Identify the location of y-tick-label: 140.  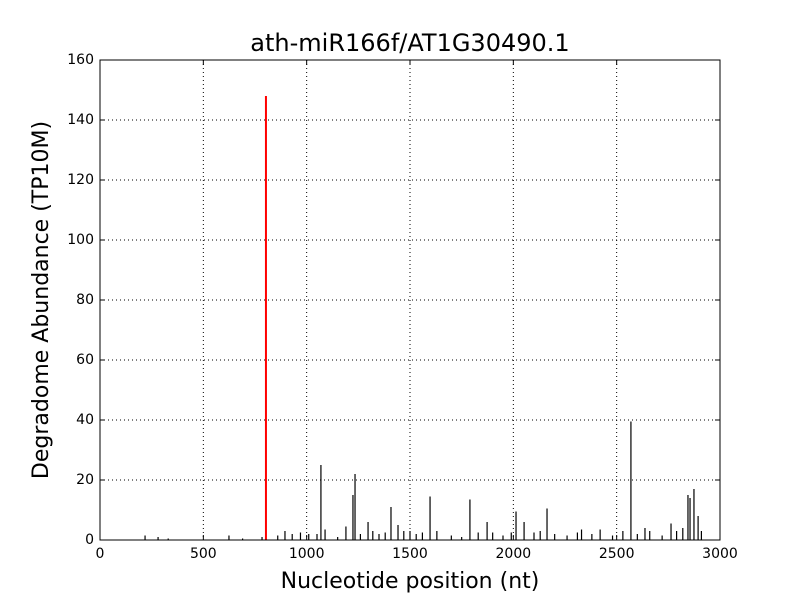
(80, 120).